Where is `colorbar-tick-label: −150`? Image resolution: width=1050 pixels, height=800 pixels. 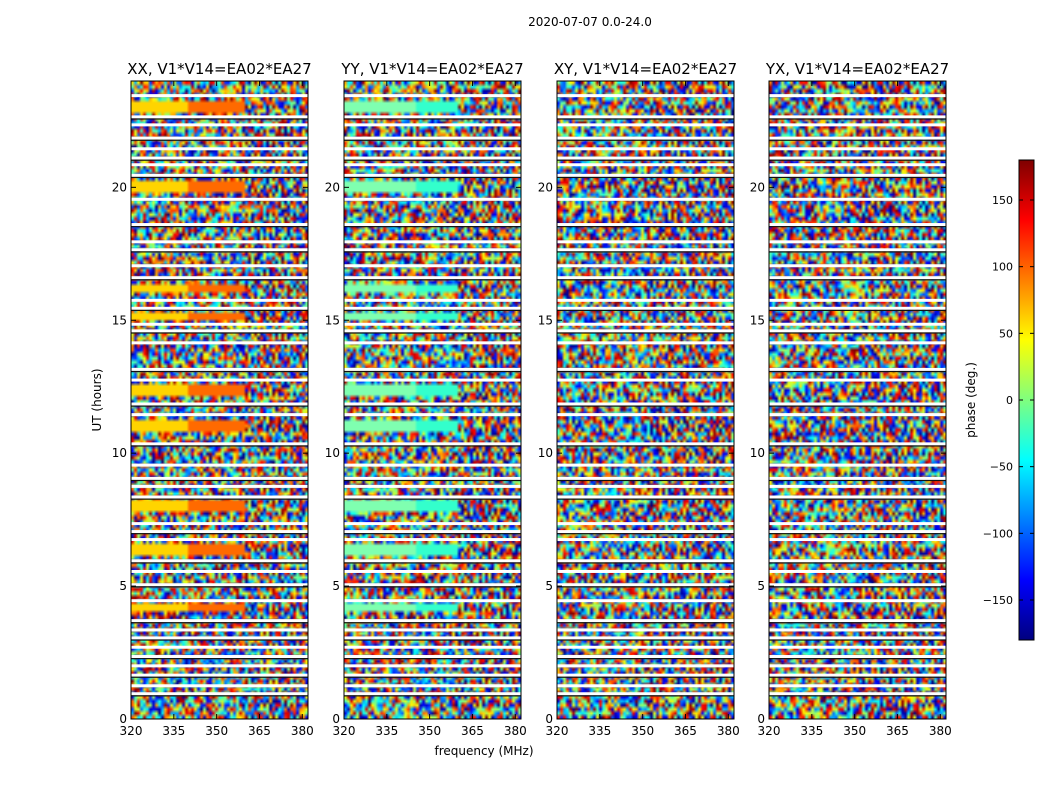 colorbar-tick-label: −150 is located at coordinates (998, 600).